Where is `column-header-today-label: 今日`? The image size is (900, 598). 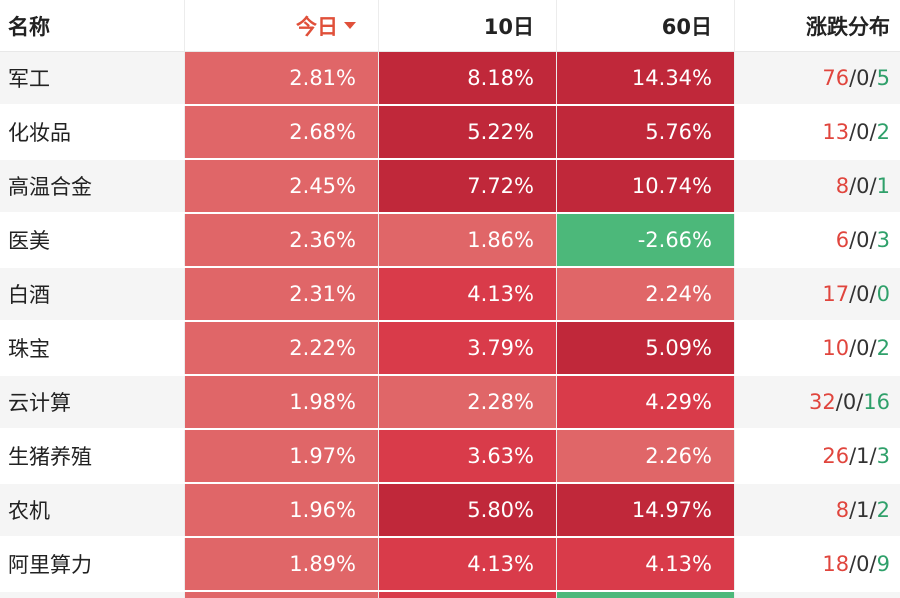 column-header-today-label: 今日 is located at coordinates (317, 26).